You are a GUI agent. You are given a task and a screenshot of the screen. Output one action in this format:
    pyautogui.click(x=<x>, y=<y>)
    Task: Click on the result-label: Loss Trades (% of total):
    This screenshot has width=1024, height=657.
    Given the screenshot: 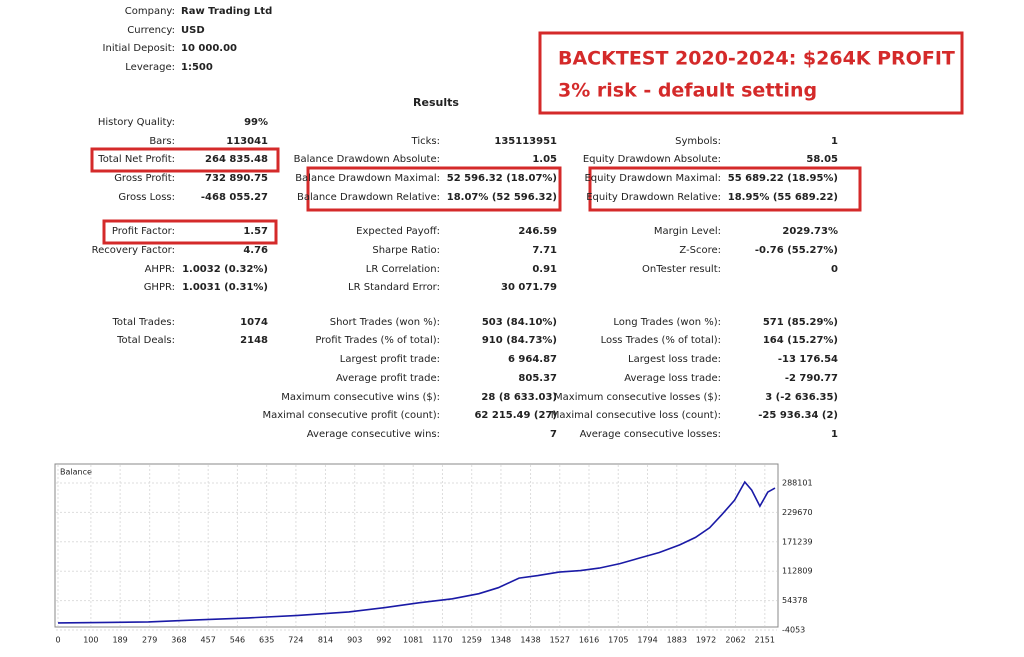 What is the action you would take?
    pyautogui.click(x=661, y=340)
    